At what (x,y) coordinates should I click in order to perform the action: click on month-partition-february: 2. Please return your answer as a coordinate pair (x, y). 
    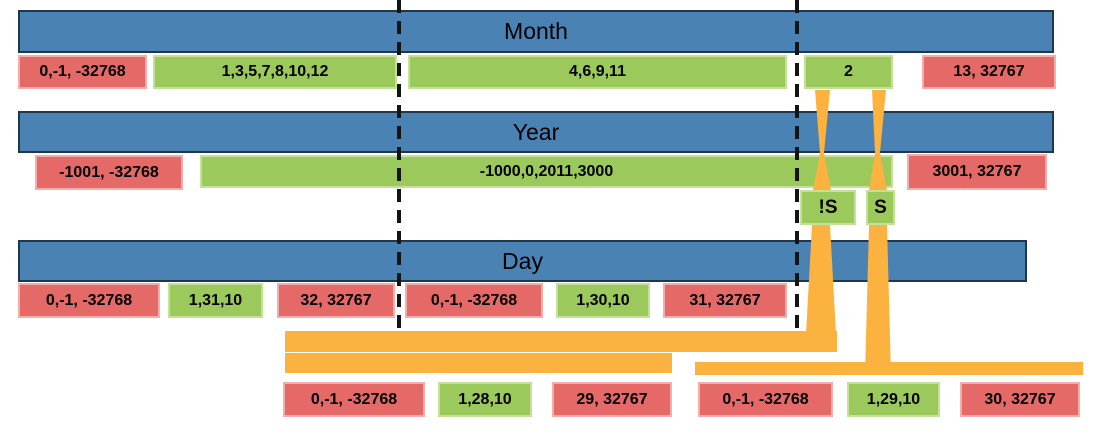
    Looking at the image, I should click on (848, 72).